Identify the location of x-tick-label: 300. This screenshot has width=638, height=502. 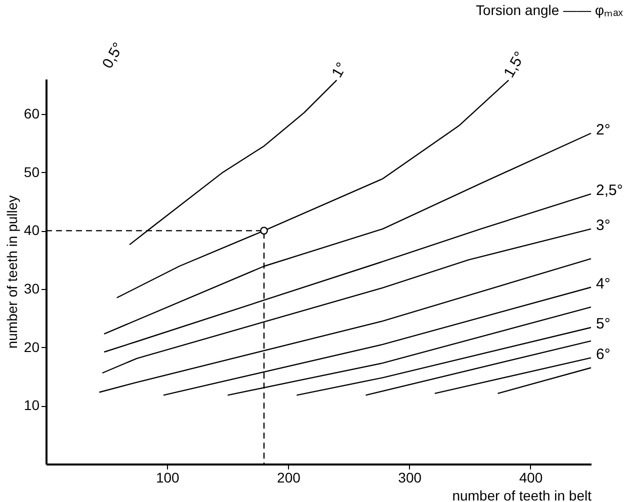
(410, 478).